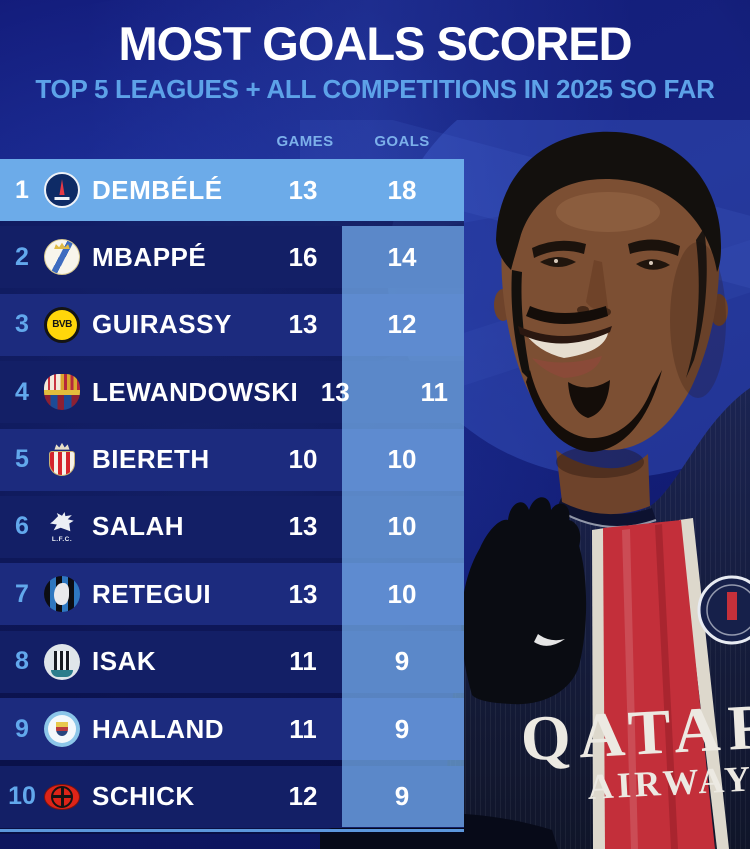 This screenshot has width=750, height=849. Describe the element at coordinates (195, 391) in the screenshot. I see `player-name: LEWANDOWSKI` at that location.